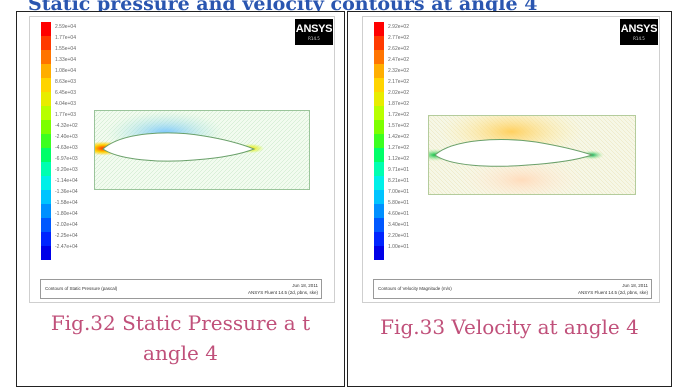 The height and width of the screenshot is (387, 677). What do you see at coordinates (65, 60) in the screenshot?
I see `legend-label: 1.33e+04` at bounding box center [65, 60].